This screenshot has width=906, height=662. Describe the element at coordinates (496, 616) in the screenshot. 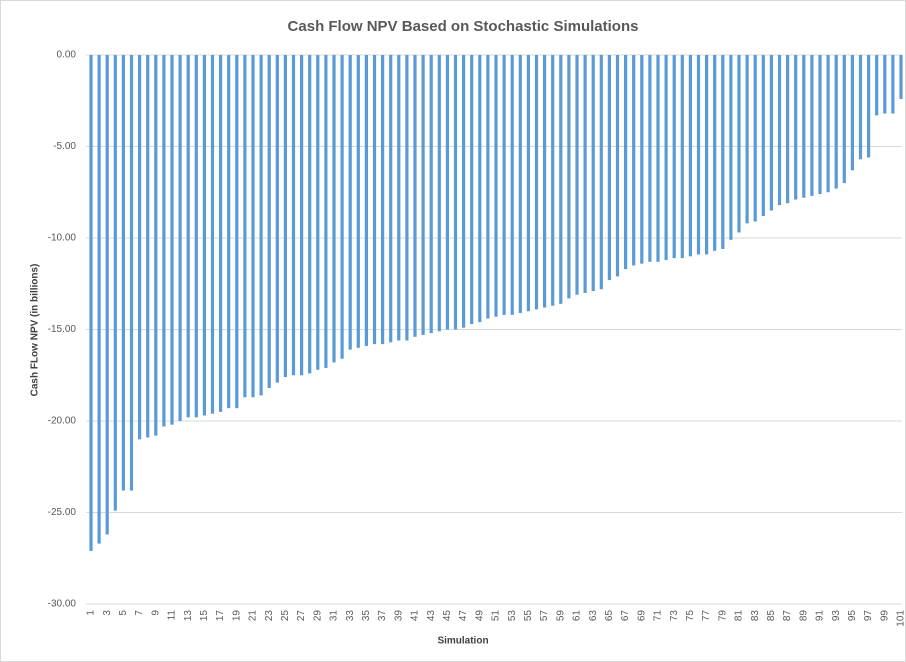

I see `x-tick-label: 51` at that location.